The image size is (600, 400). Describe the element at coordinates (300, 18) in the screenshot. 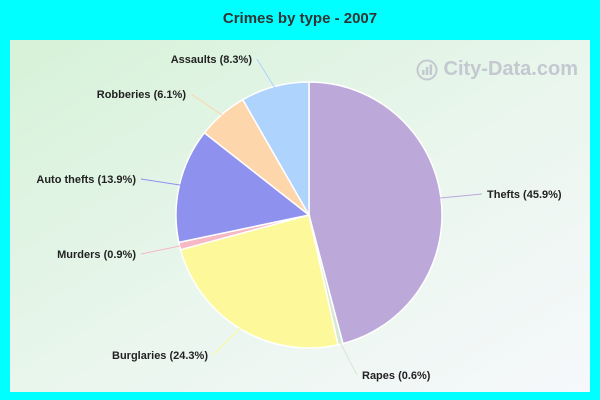

I see `chart-title: Crimes by type - 2007` at that location.